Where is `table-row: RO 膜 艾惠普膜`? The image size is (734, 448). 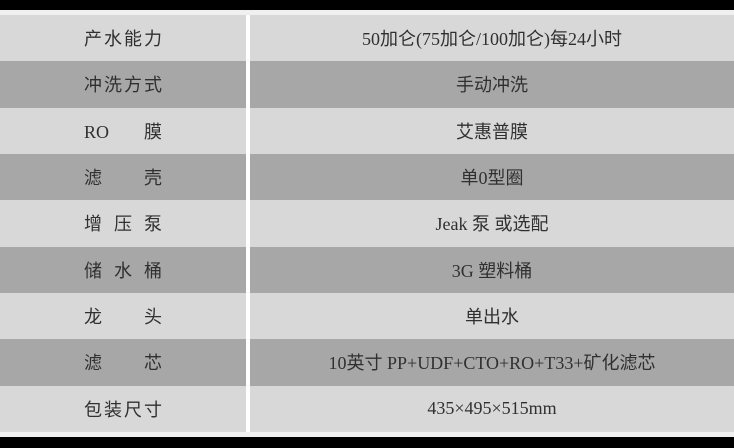
table-row: RO 膜 艾惠普膜 is located at coordinates (367, 130).